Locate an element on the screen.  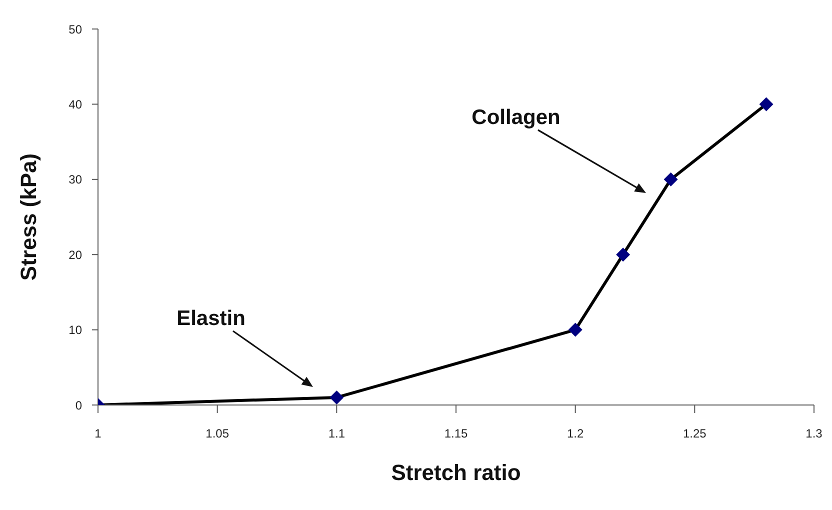
y-tick-label: 40 is located at coordinates (75, 104).